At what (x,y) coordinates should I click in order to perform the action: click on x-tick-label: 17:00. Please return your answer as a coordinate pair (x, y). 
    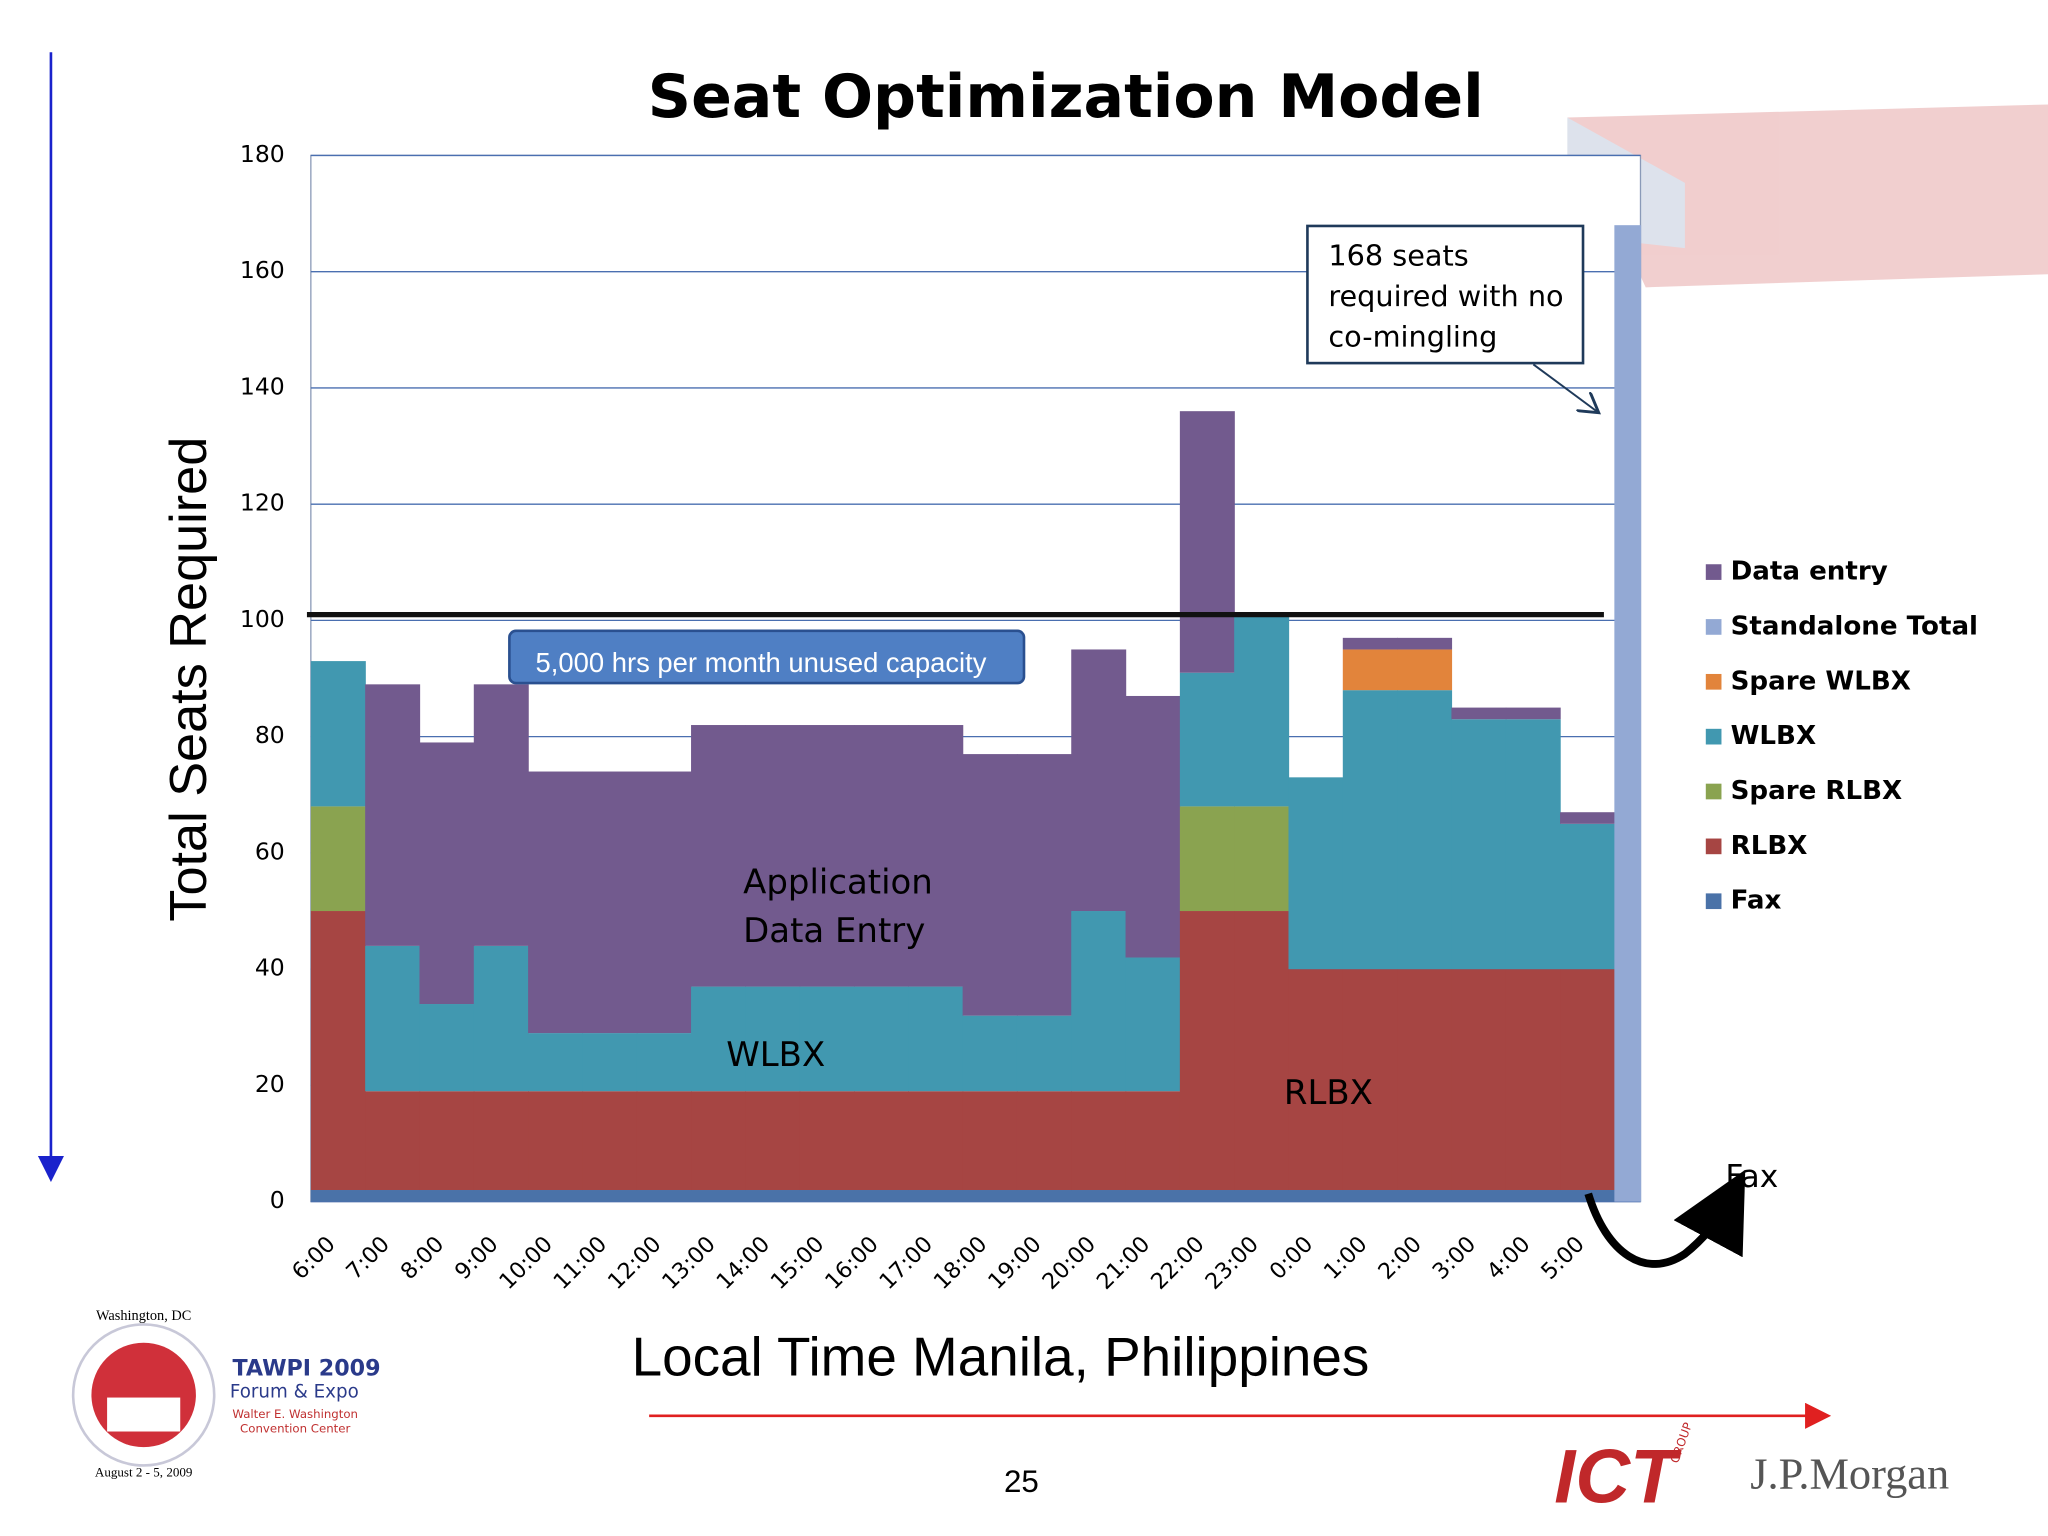
    Looking at the image, I should click on (906, 1263).